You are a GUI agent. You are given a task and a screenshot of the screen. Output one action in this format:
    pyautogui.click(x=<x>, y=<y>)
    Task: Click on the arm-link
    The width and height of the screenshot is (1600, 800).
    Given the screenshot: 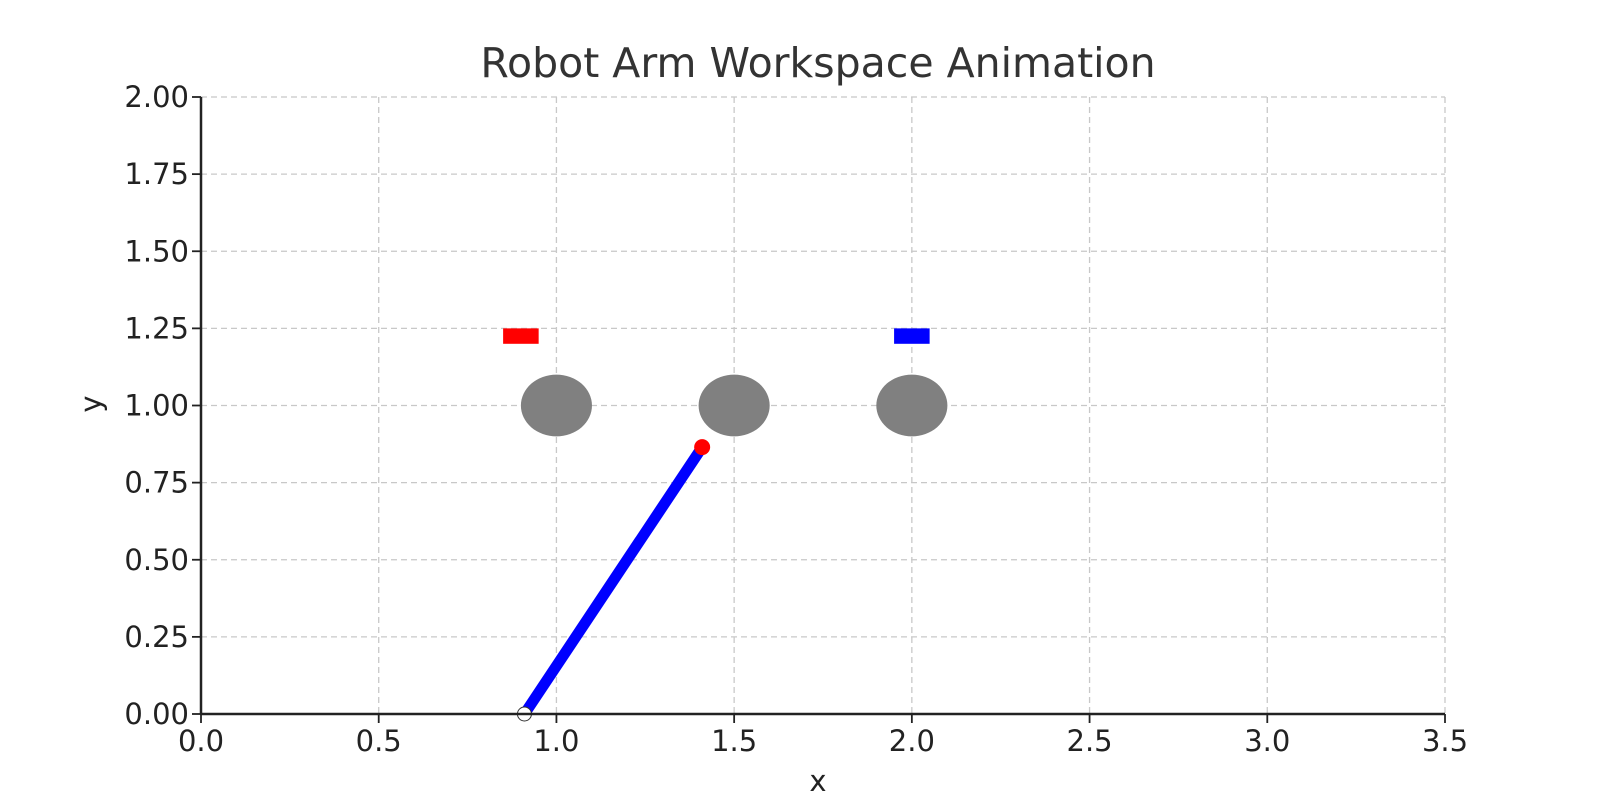 What is the action you would take?
    pyautogui.click(x=613, y=580)
    